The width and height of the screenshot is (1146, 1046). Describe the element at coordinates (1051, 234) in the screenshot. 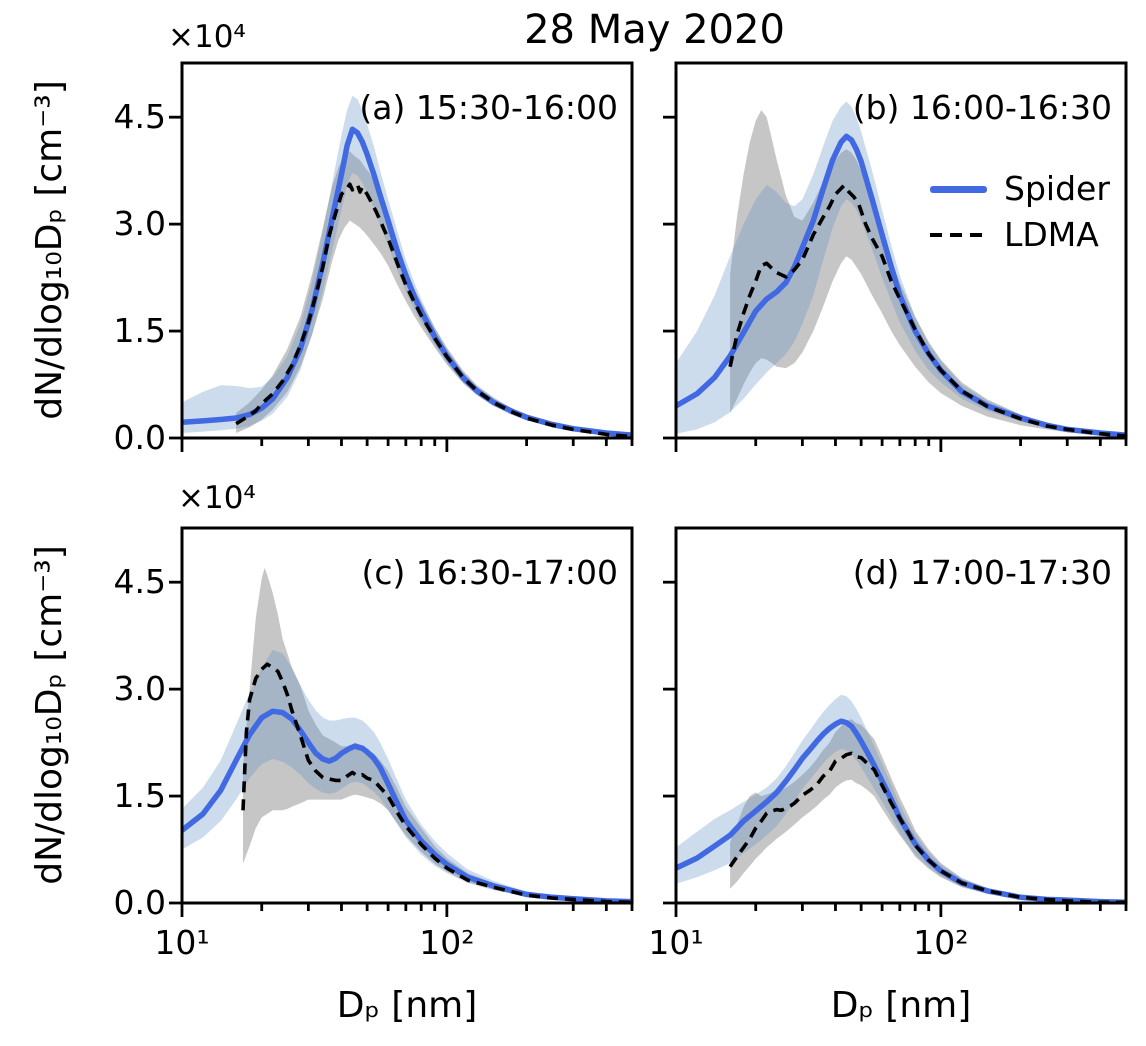

I see `legend-label-ldma: LDMA` at that location.